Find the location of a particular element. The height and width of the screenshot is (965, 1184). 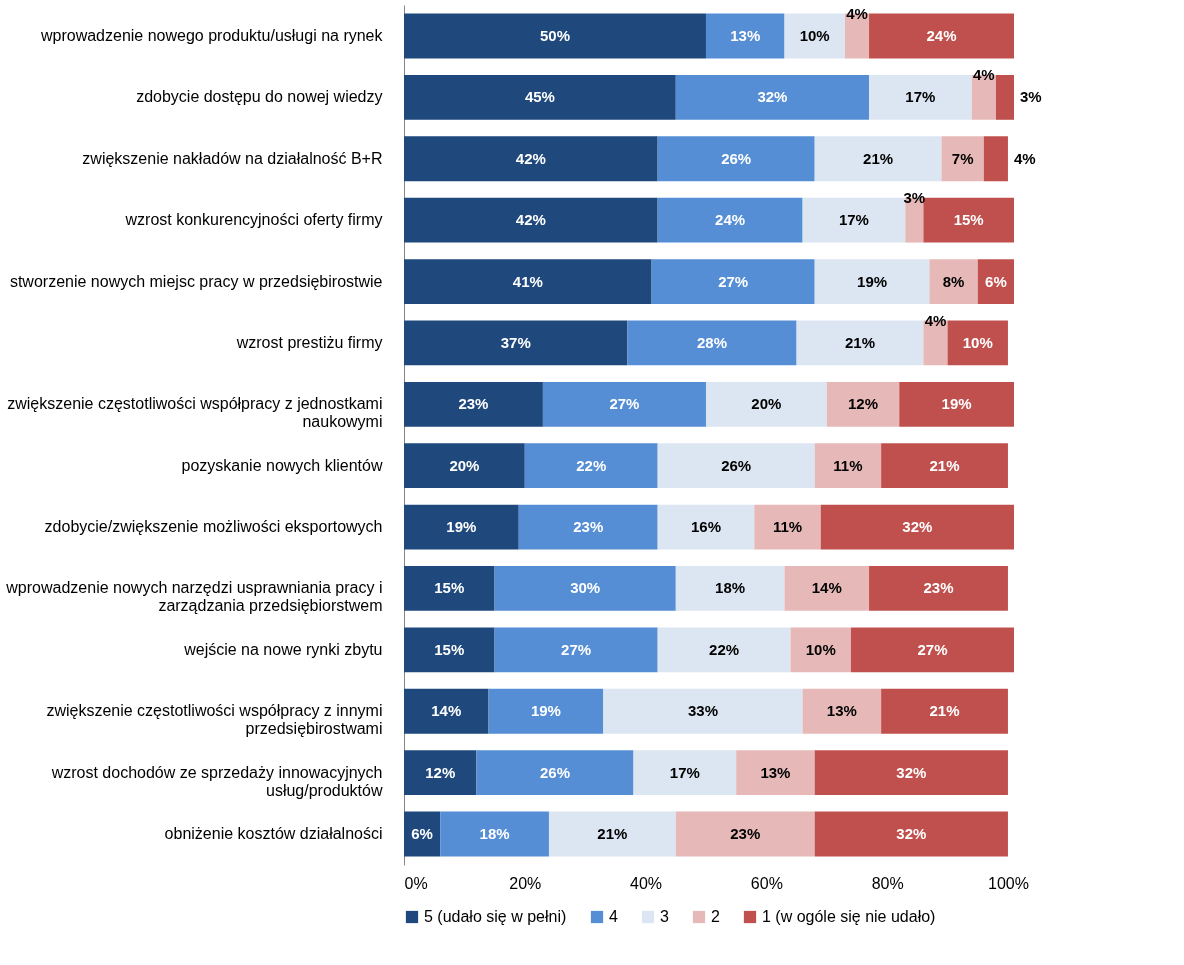

data-label: 41% is located at coordinates (527, 281).